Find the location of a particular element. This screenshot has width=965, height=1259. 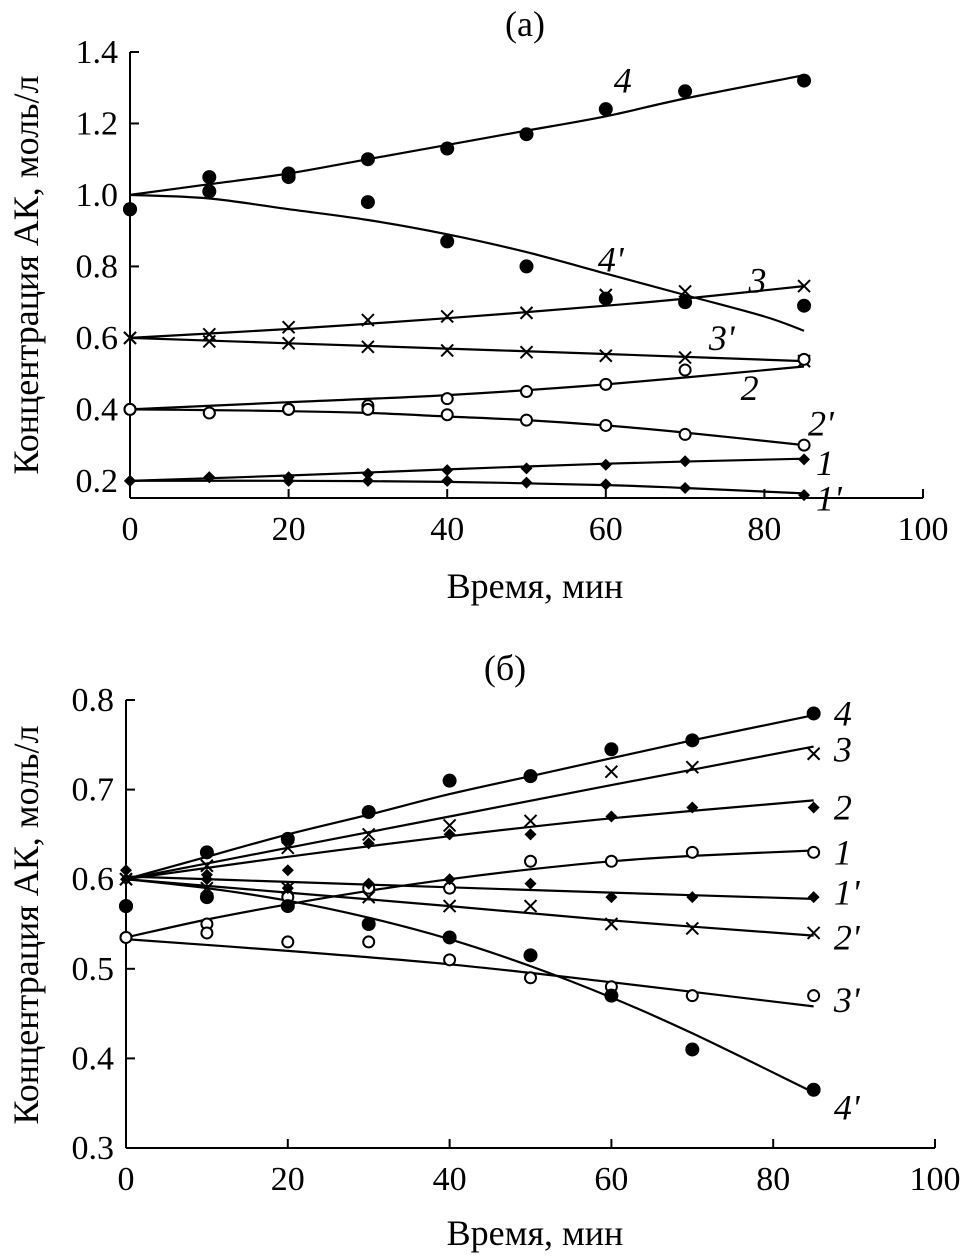

panel-b-curve-label-1: 1 is located at coordinates (843, 852).